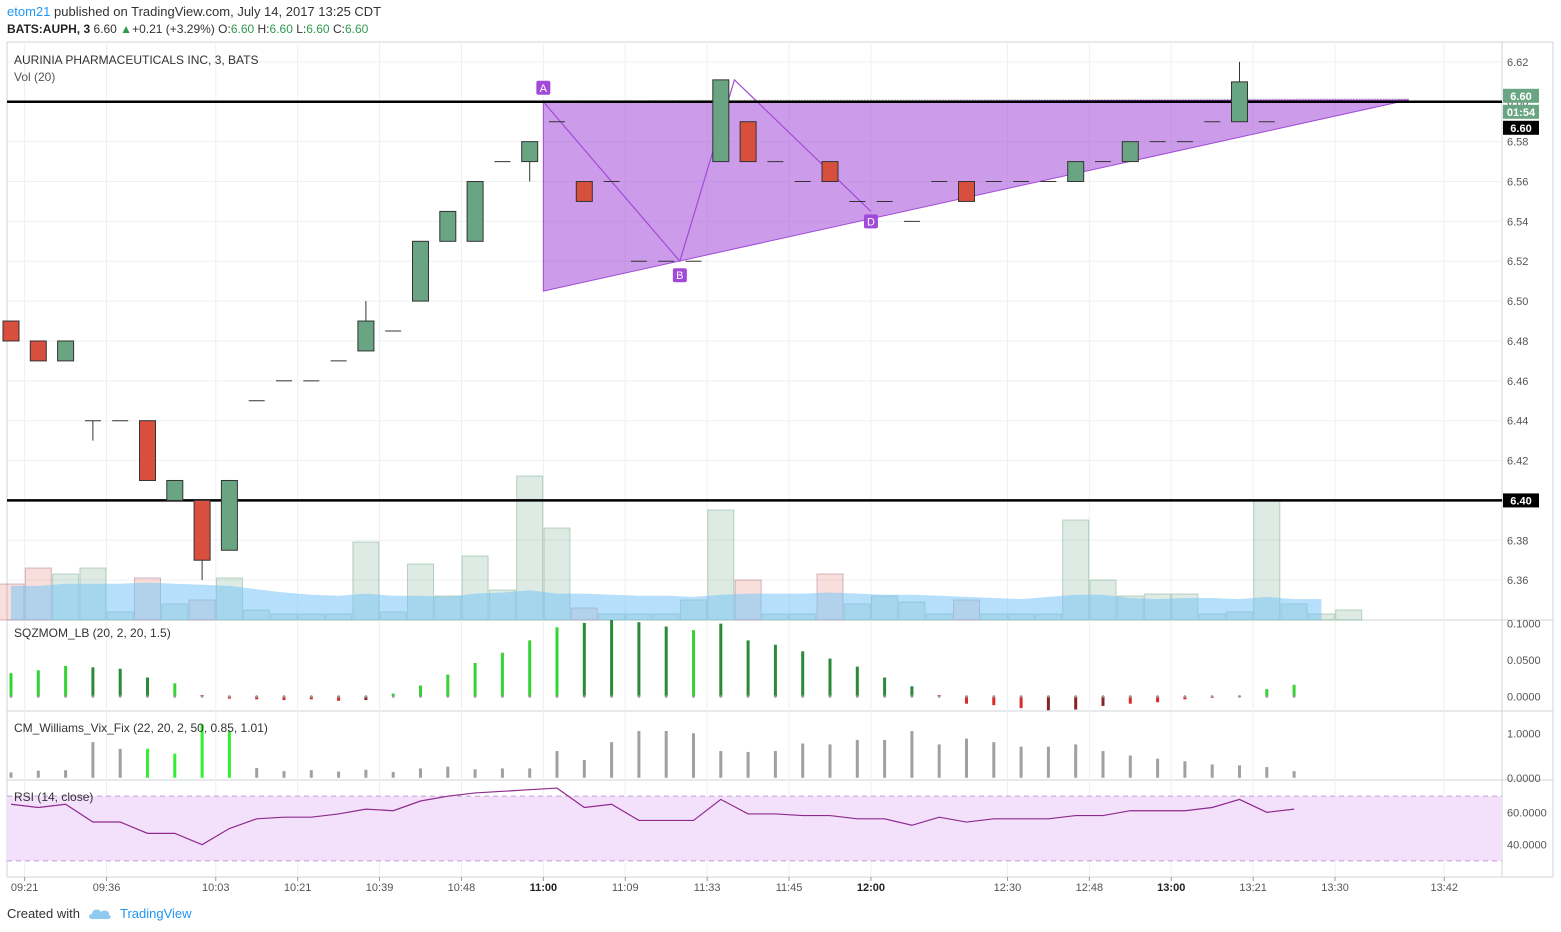 The height and width of the screenshot is (932, 1561). Describe the element at coordinates (544, 888) in the screenshot. I see `time-tick-label: 11:00` at that location.